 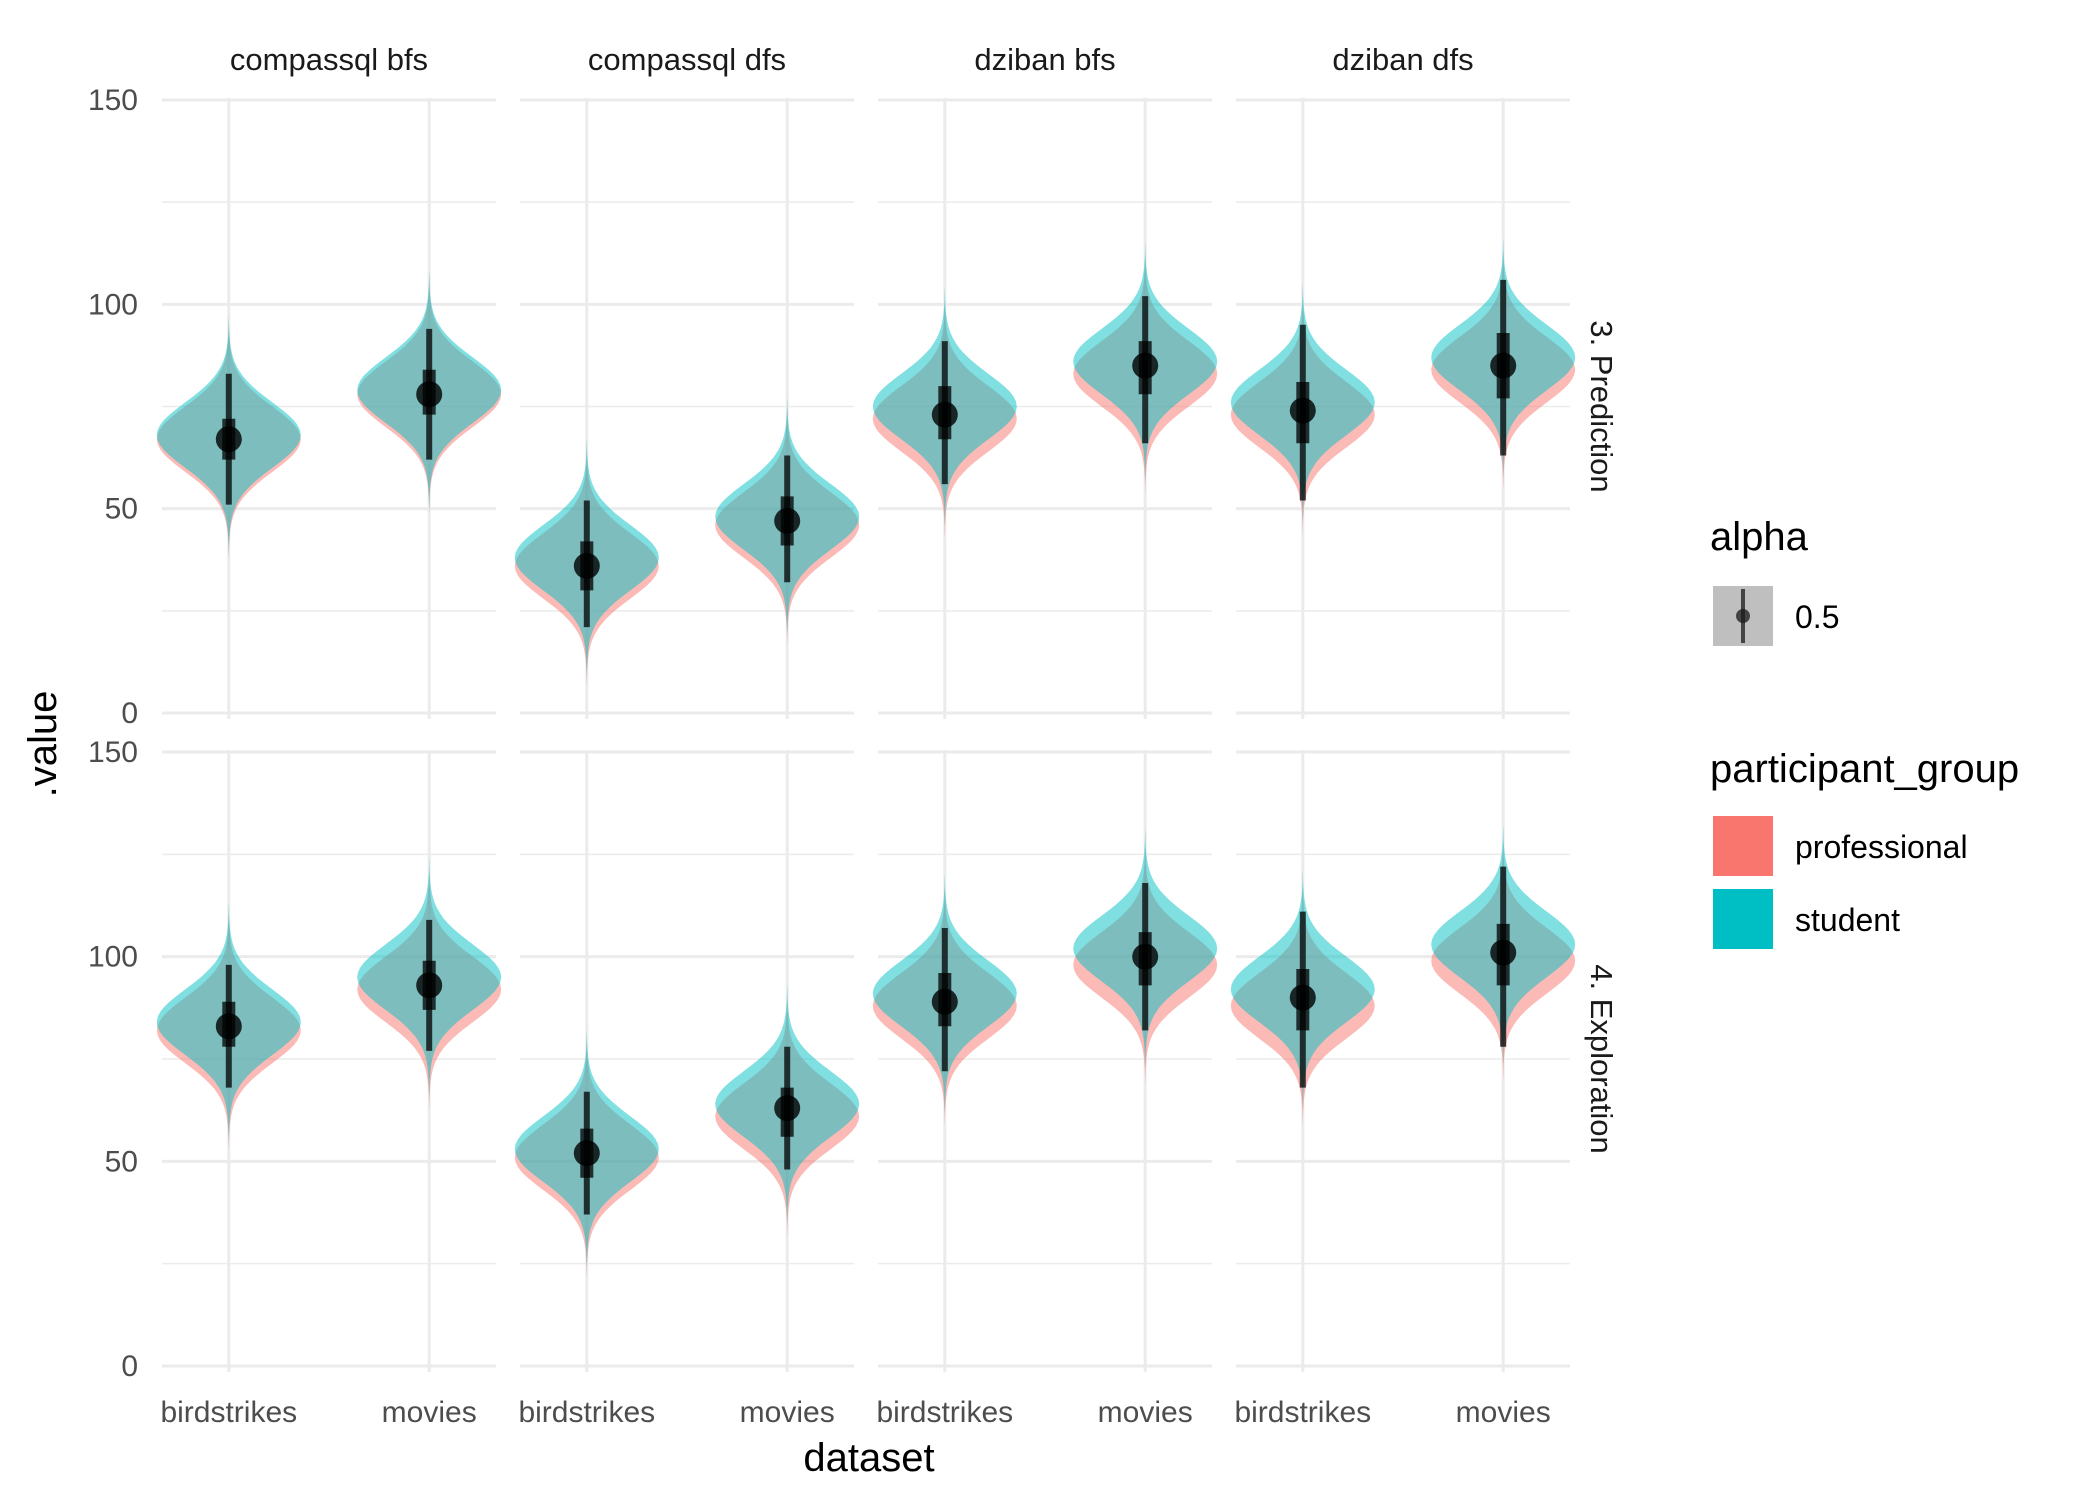 I want to click on y-axis-title: .value, so click(x=43, y=744).